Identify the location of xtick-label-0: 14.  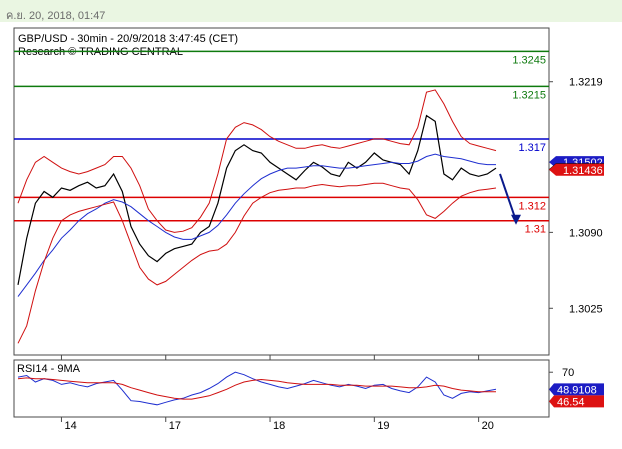
(70, 426).